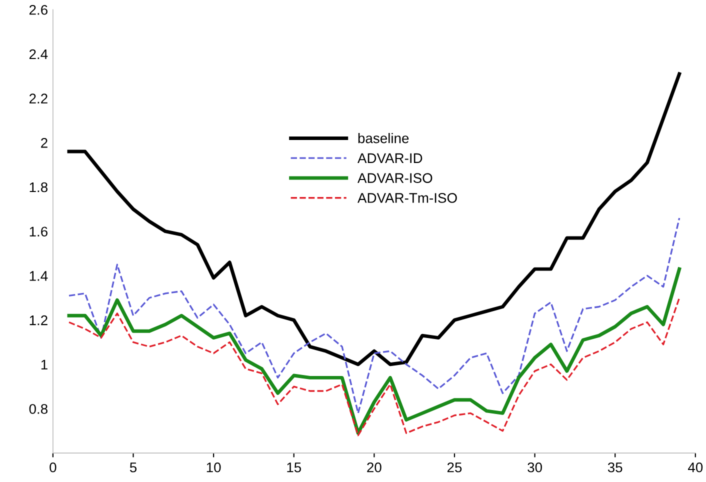  What do you see at coordinates (395, 178) in the screenshot?
I see `legend-label: ADVAR-ISO` at bounding box center [395, 178].